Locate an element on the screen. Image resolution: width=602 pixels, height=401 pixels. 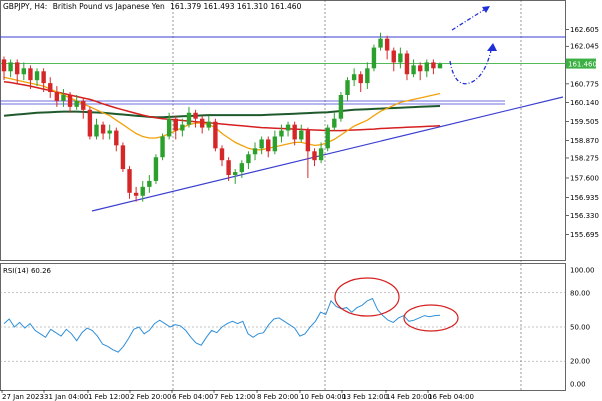
current-price-label: 161.460 is located at coordinates (582, 65).